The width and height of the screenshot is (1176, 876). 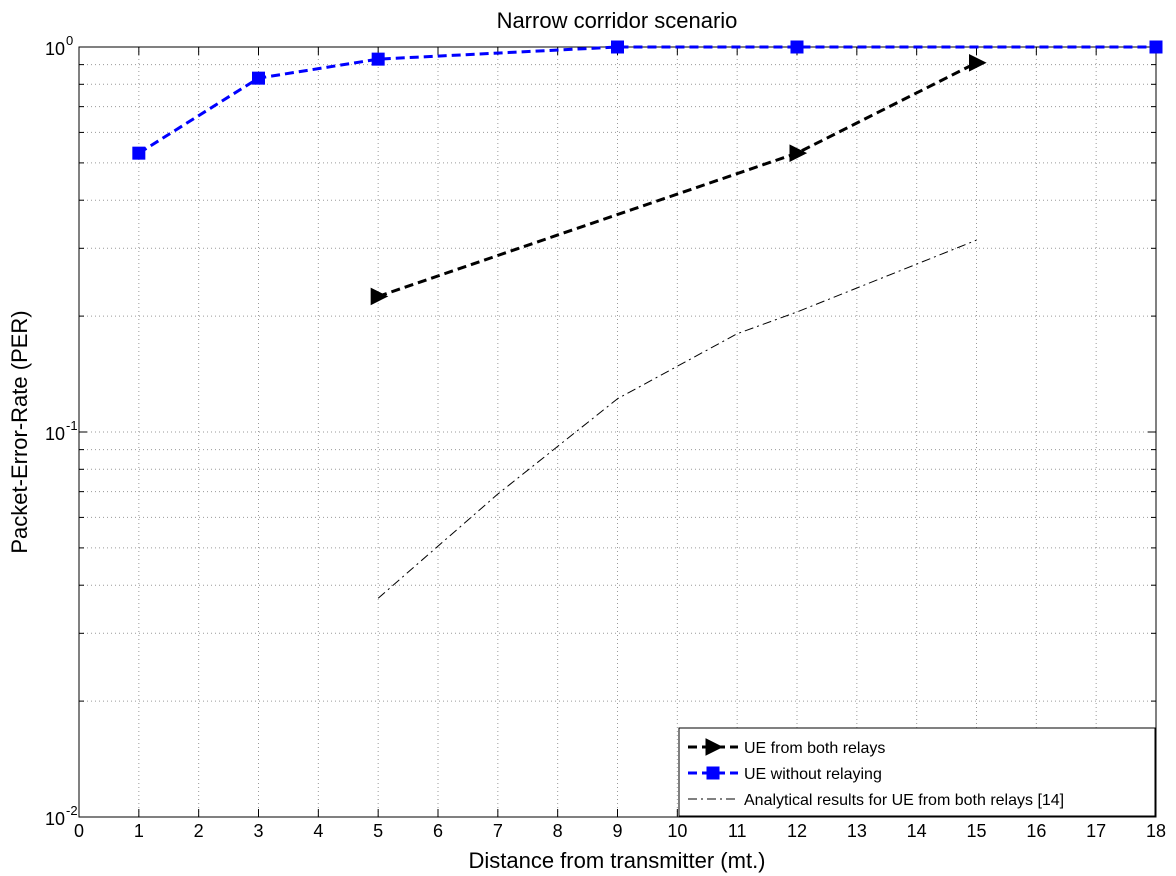 What do you see at coordinates (616, 860) in the screenshot?
I see `x-axis-title: Distance from transmitter (mt.)` at bounding box center [616, 860].